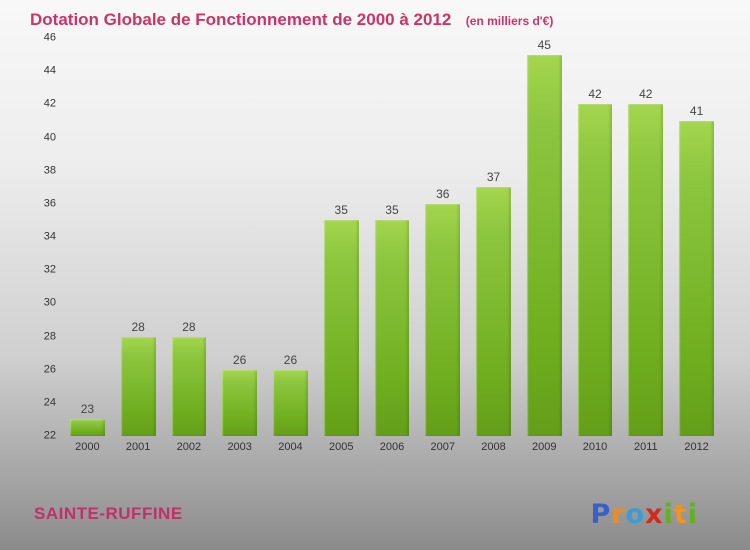 The image size is (750, 550). I want to click on bar-value-label: 36, so click(443, 193).